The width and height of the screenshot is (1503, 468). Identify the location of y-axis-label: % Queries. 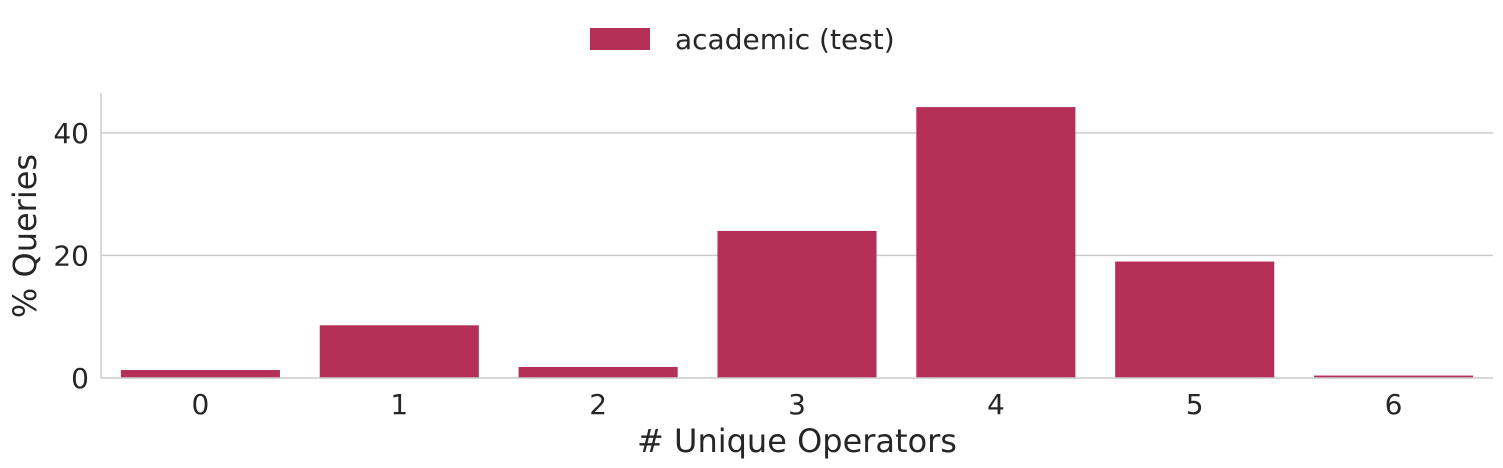
(25, 236).